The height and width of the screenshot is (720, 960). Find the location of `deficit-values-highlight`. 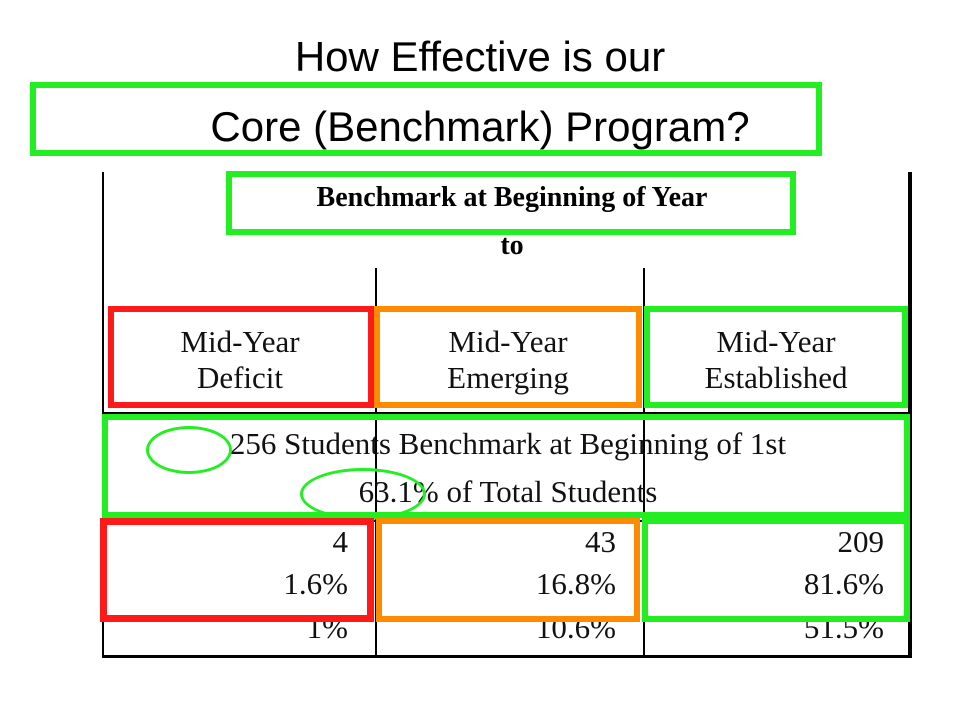

deficit-values-highlight is located at coordinates (237, 570).